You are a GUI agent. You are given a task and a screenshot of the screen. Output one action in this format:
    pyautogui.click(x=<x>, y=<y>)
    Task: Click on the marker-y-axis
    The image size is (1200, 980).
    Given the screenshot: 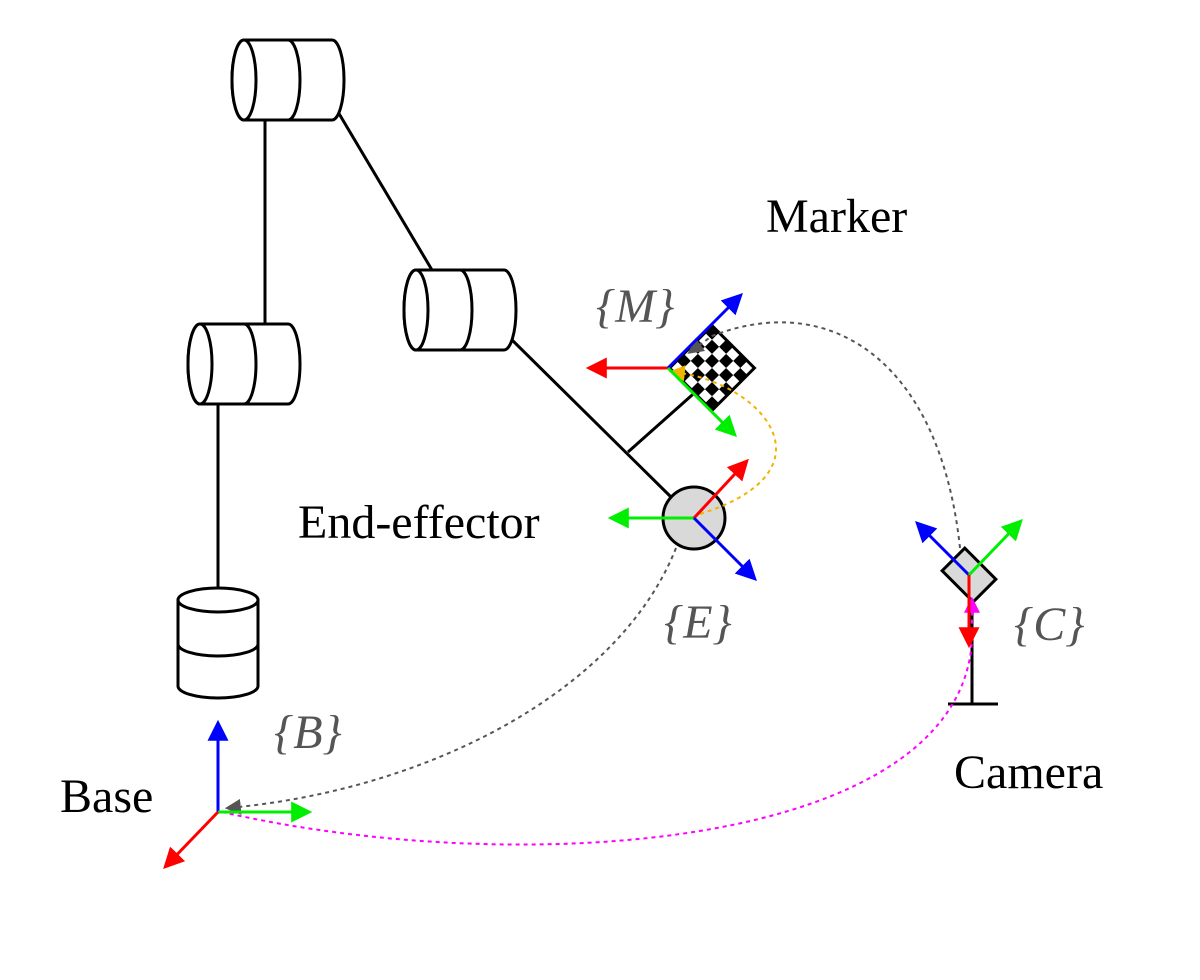 What is the action you would take?
    pyautogui.click(x=701, y=401)
    